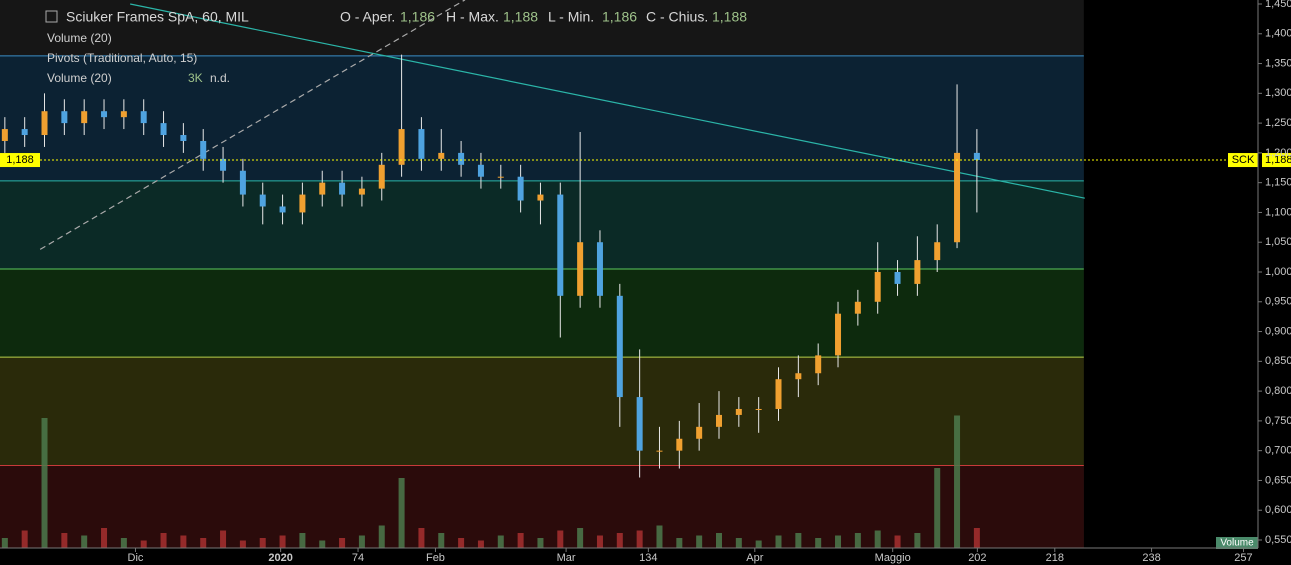 The height and width of the screenshot is (565, 1291). I want to click on price-tag, so click(20, 160).